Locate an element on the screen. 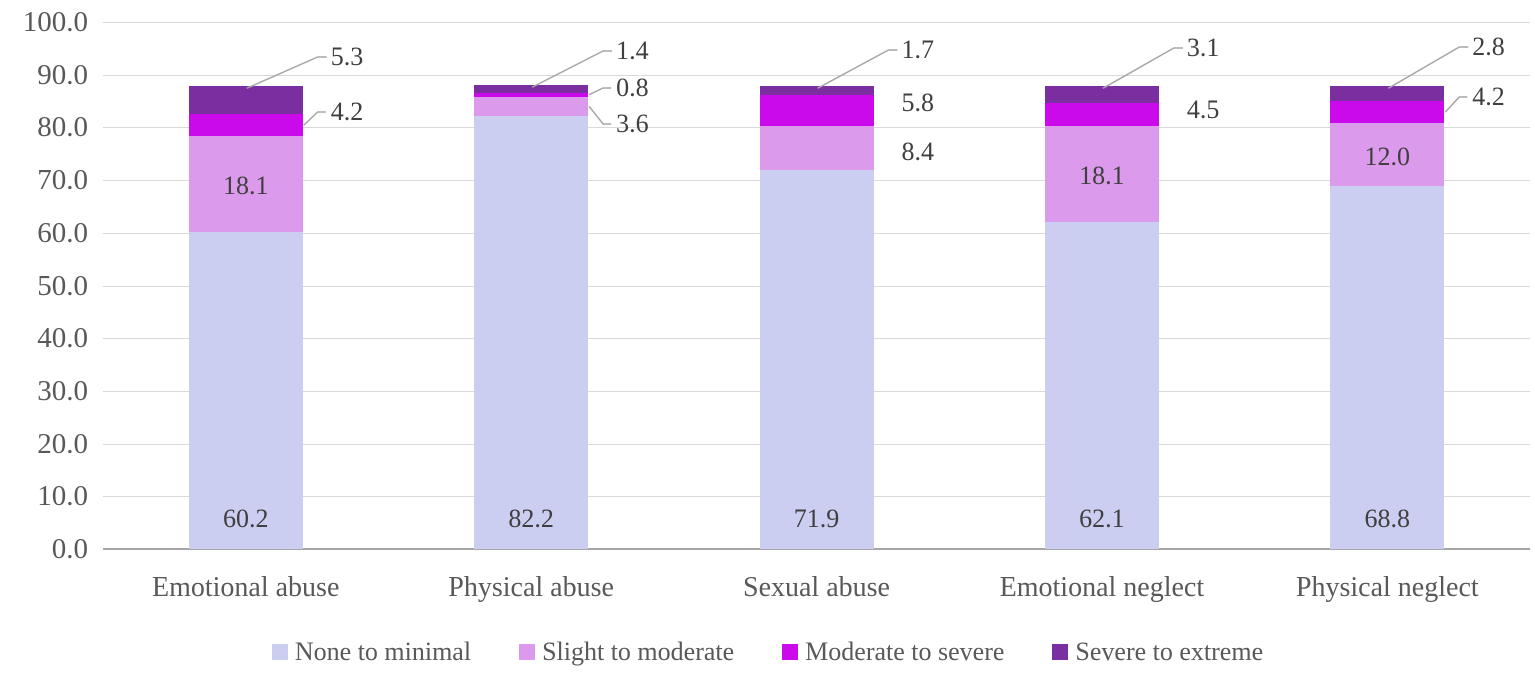 The width and height of the screenshot is (1535, 679). data-label: 4.5 is located at coordinates (1203, 109).